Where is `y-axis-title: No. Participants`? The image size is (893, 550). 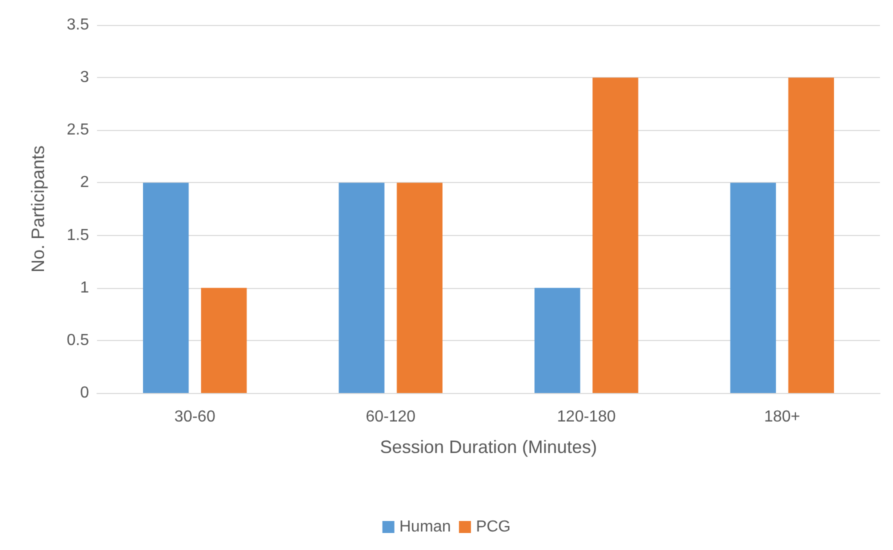
y-axis-title: No. Participants is located at coordinates (38, 209).